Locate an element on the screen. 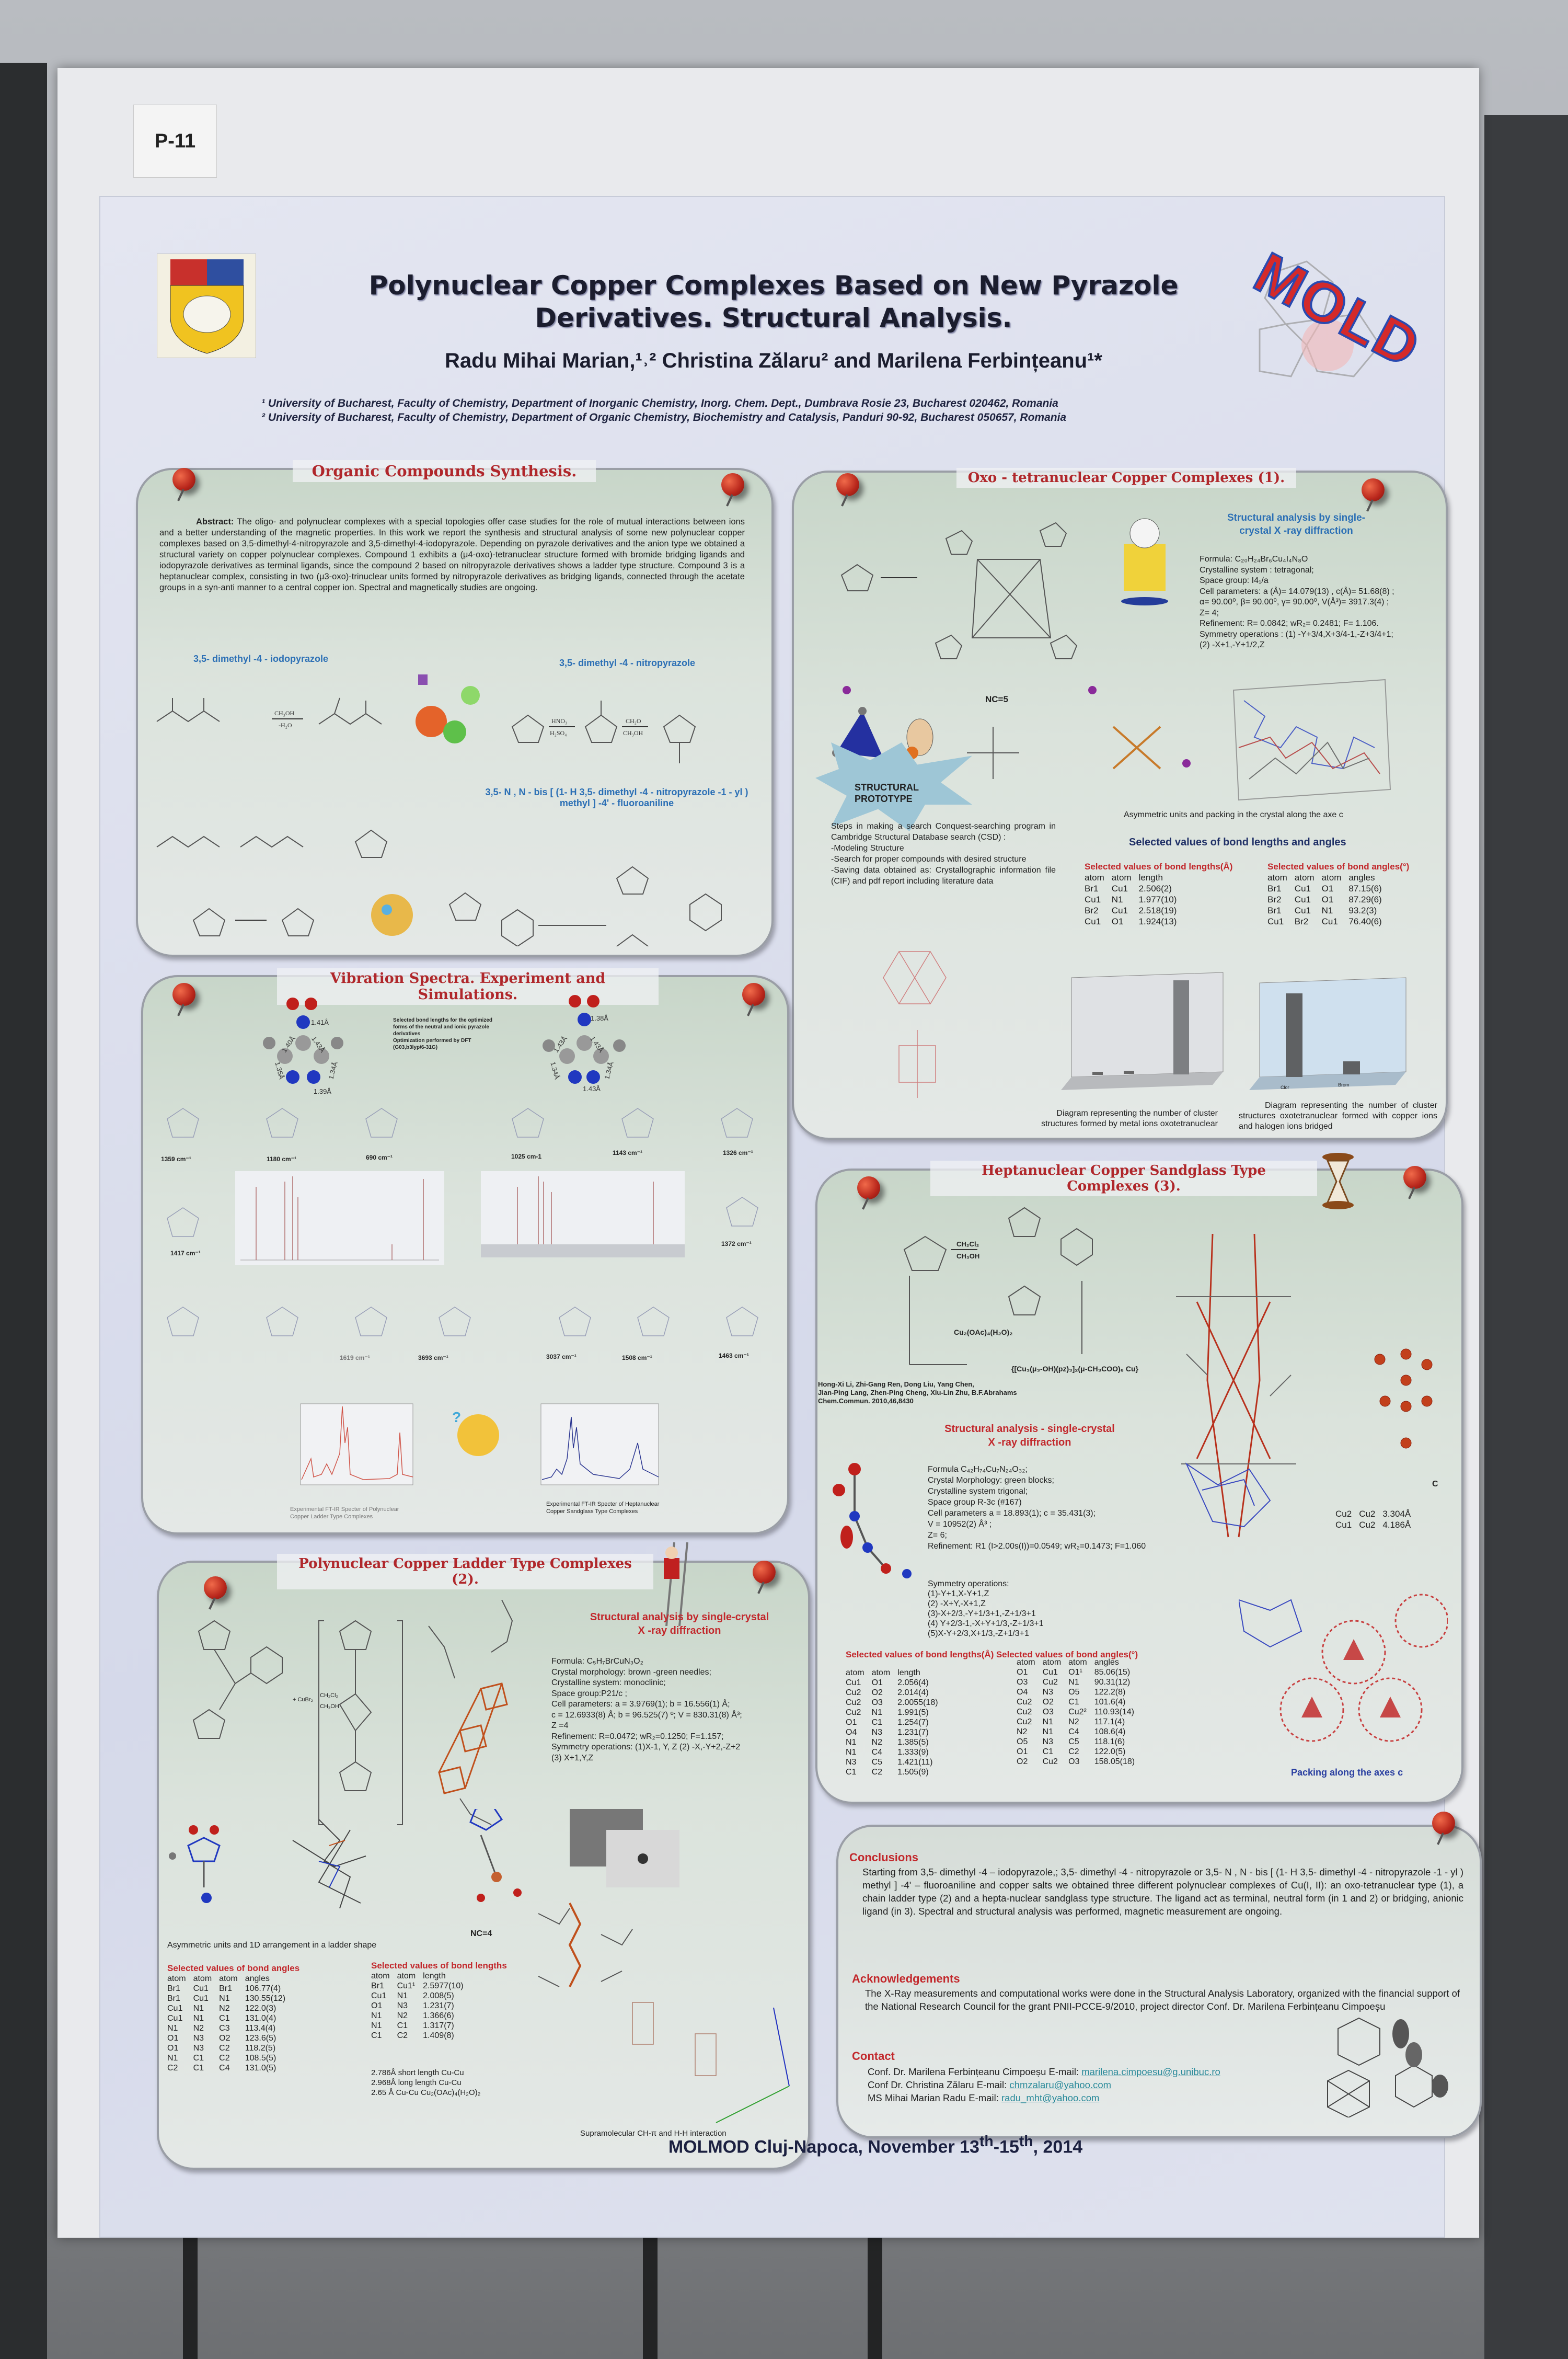  conclusions-heading: Conclusions is located at coordinates (884, 1858).